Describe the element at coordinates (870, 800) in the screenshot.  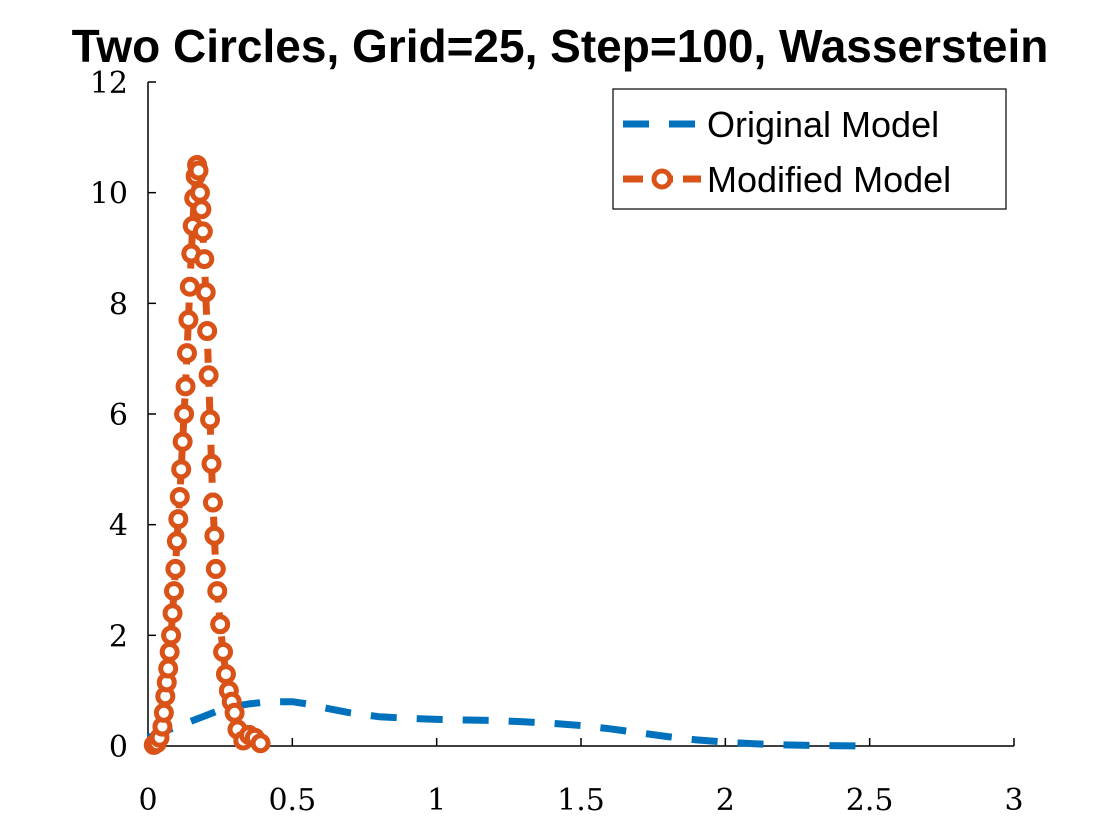
I see `x-tick-label: 2.5` at that location.